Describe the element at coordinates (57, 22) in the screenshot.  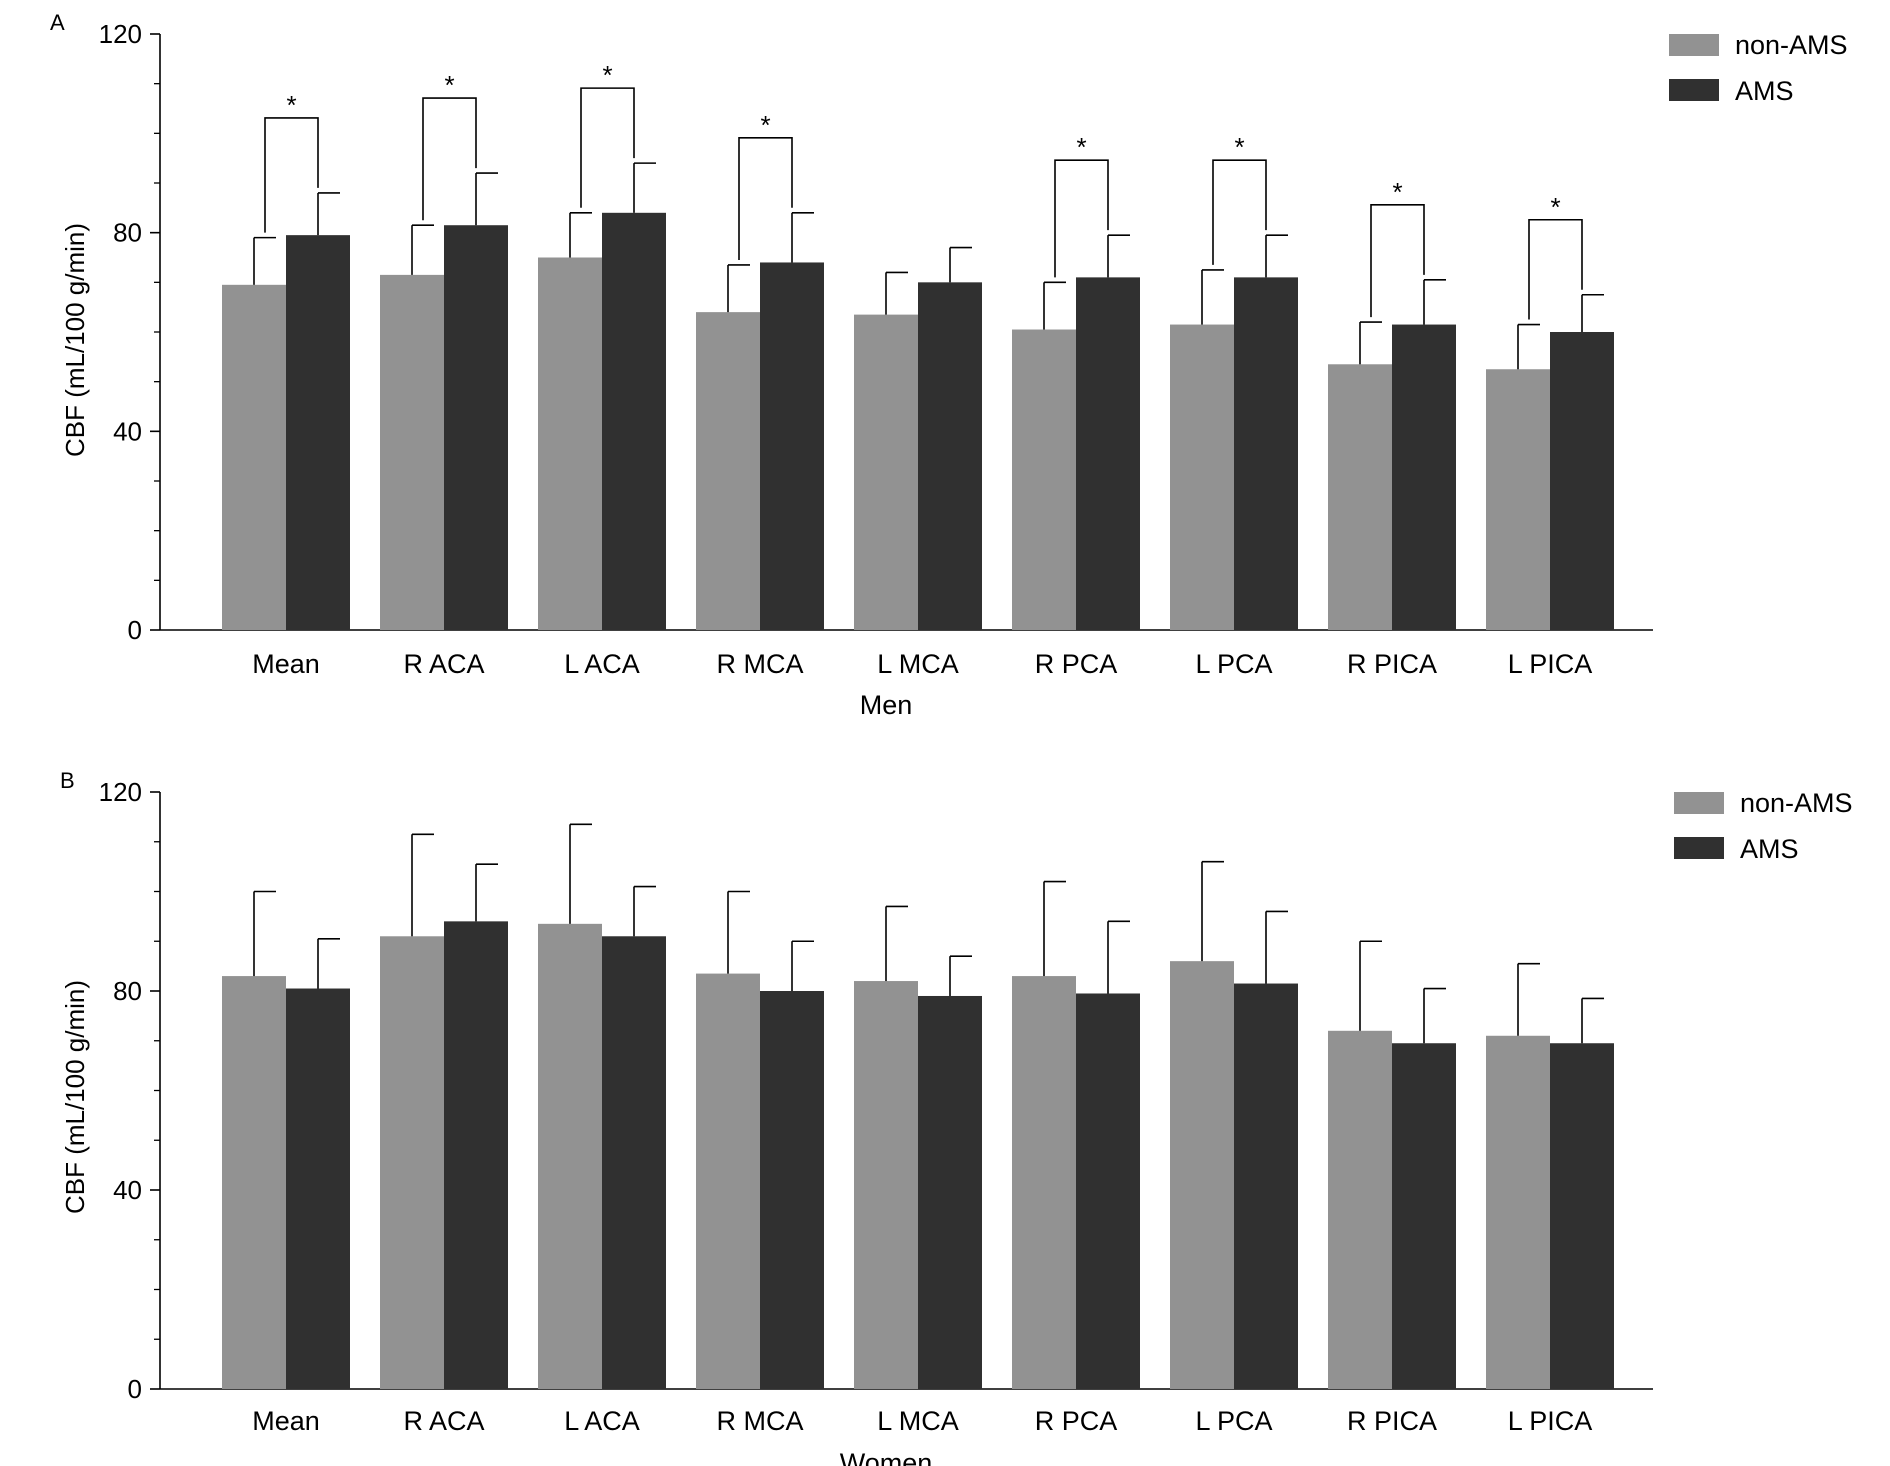
I see `panel-label: A` at that location.